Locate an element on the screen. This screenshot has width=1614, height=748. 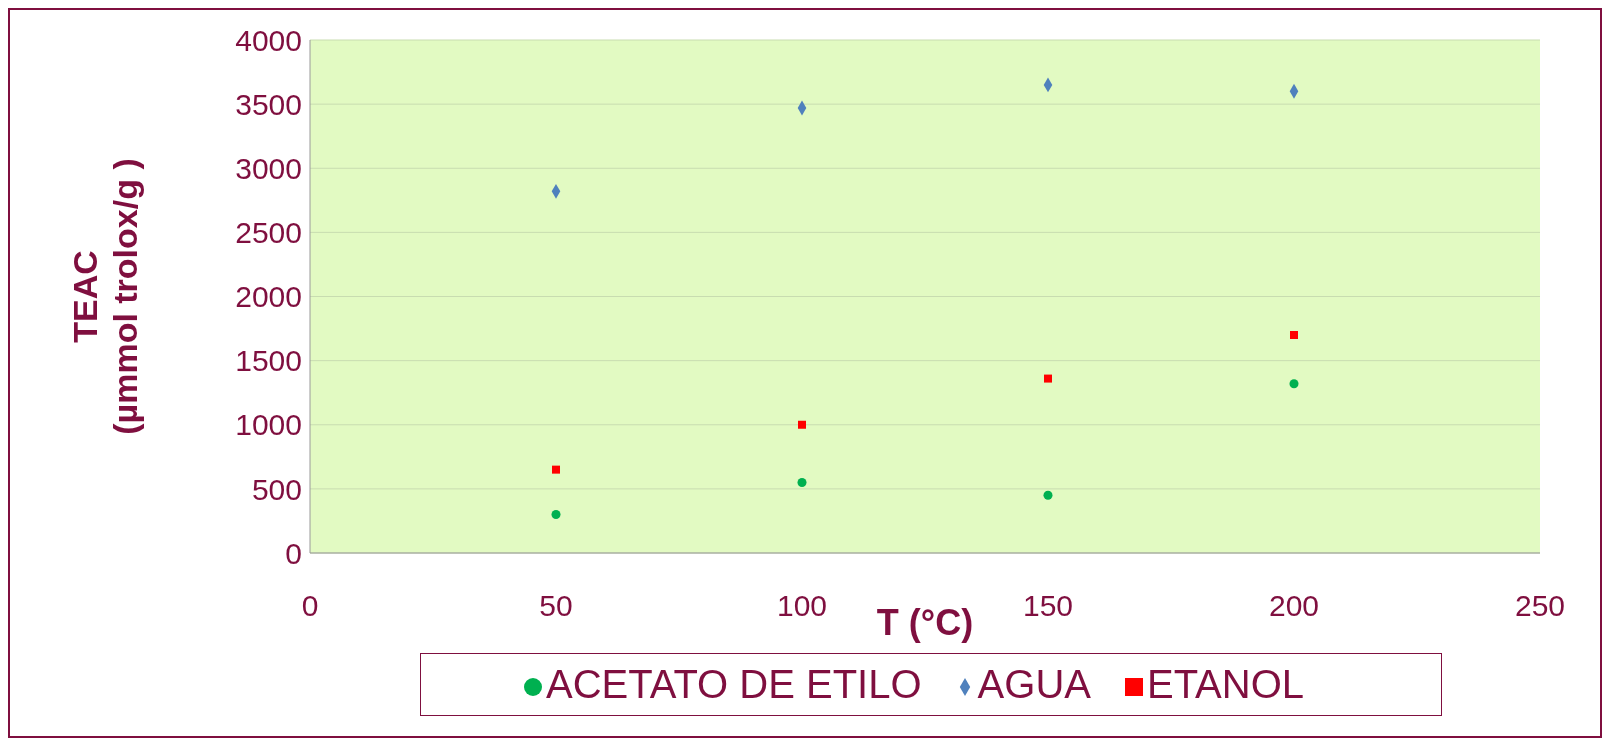
x-axis-title: T (°C) is located at coordinates (925, 622).